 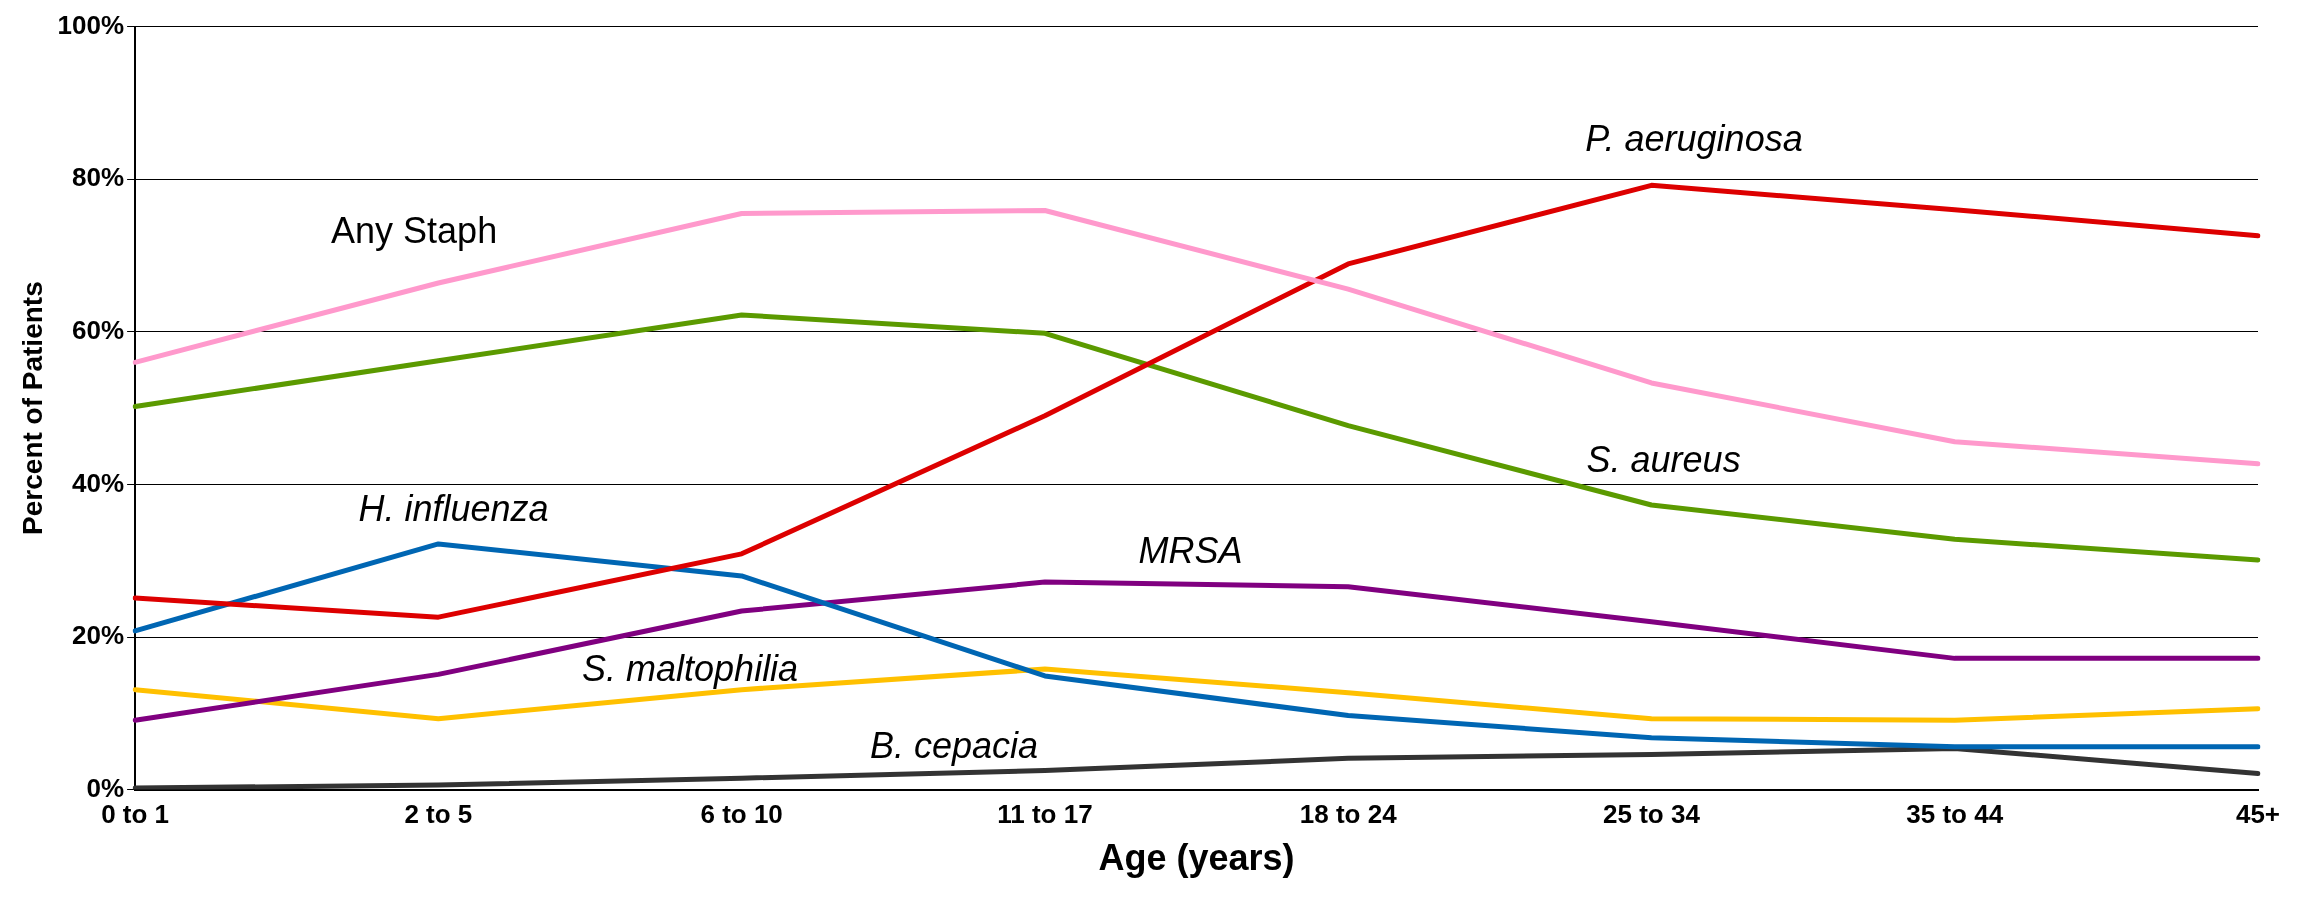 I want to click on series-label: MRSA, so click(x=1190, y=551).